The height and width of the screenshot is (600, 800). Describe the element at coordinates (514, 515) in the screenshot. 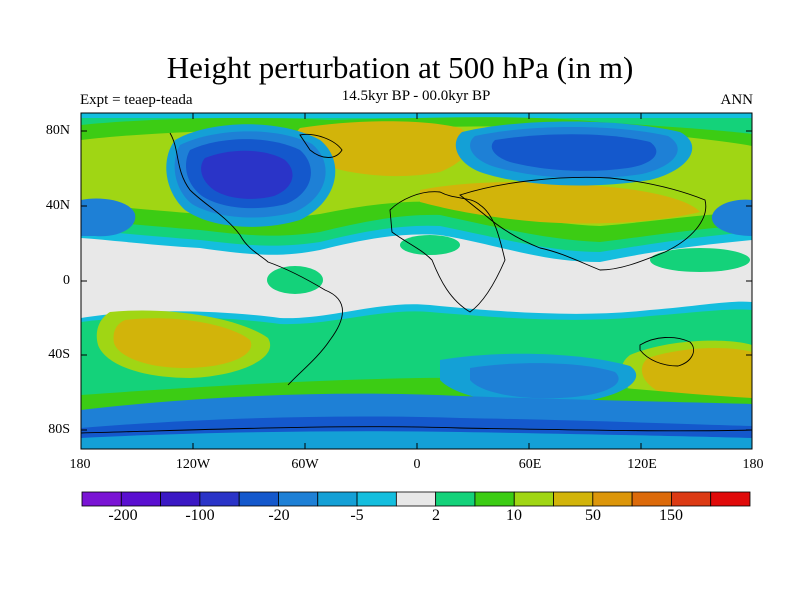

I see `colorbar-label: 10` at that location.